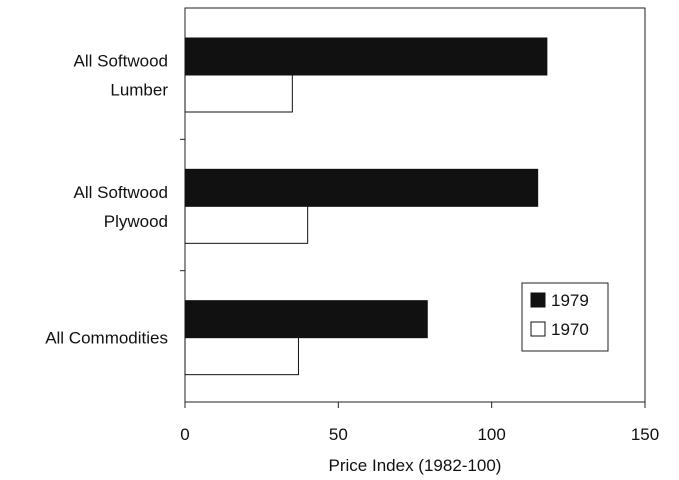 The image size is (679, 480). I want to click on x-tick-label: 0, so click(184, 434).